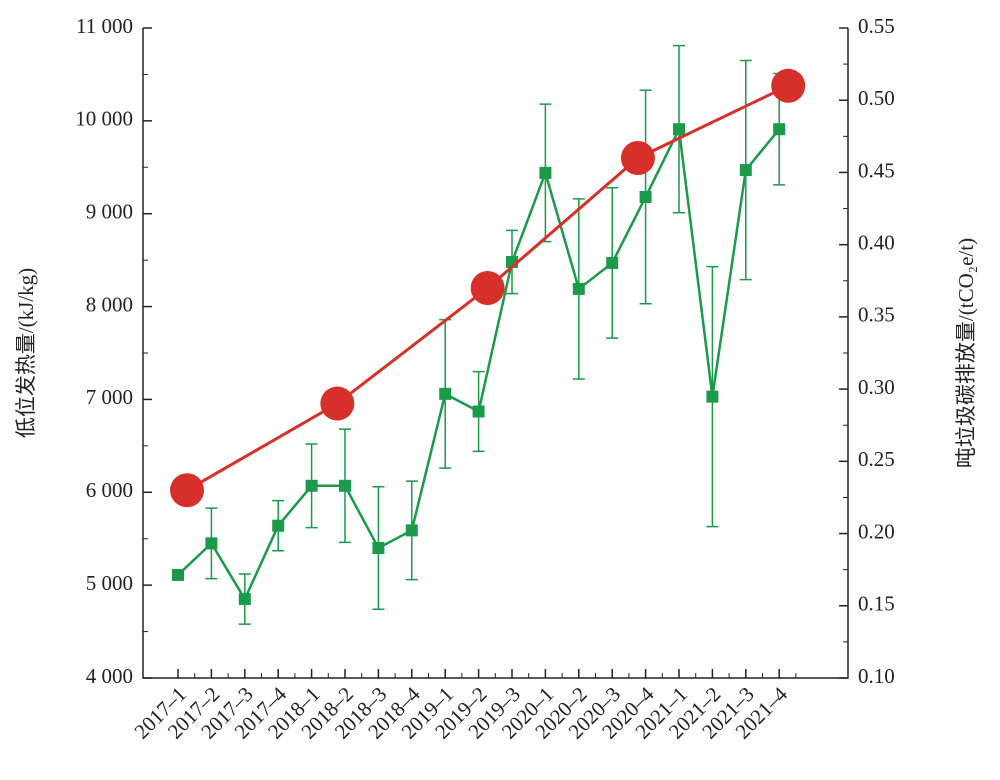 The width and height of the screenshot is (1000, 780). Describe the element at coordinates (876, 98) in the screenshot. I see `y2-tick-label: 0.50` at that location.